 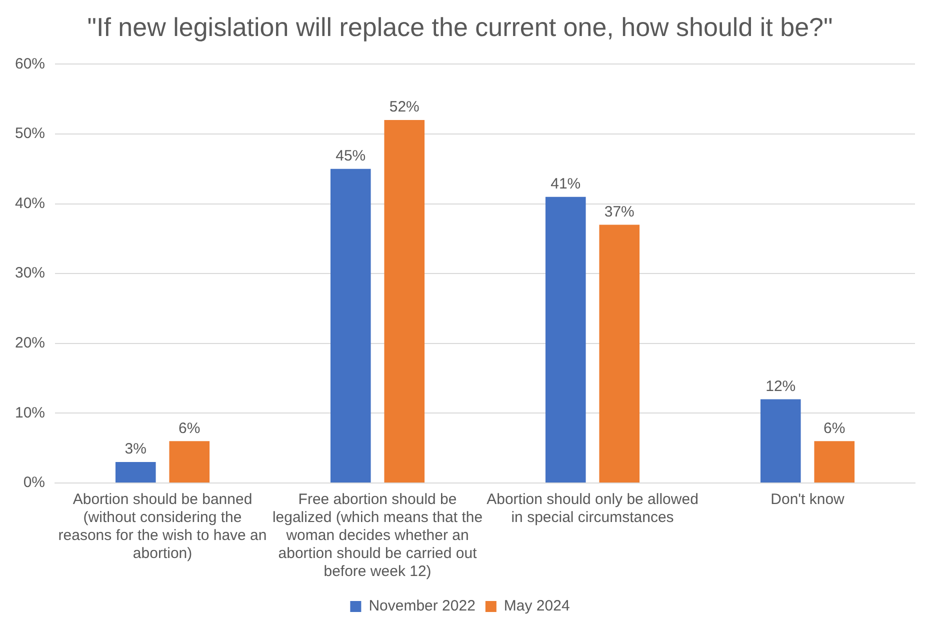 I want to click on x-tick-label: Don't know, so click(x=807, y=499).